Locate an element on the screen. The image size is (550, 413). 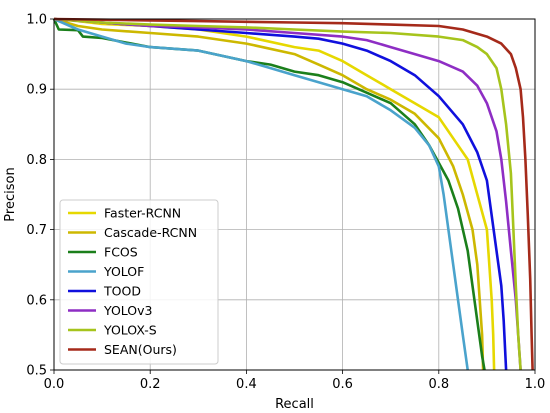
x-tick-label: 1.0 is located at coordinates (535, 384).